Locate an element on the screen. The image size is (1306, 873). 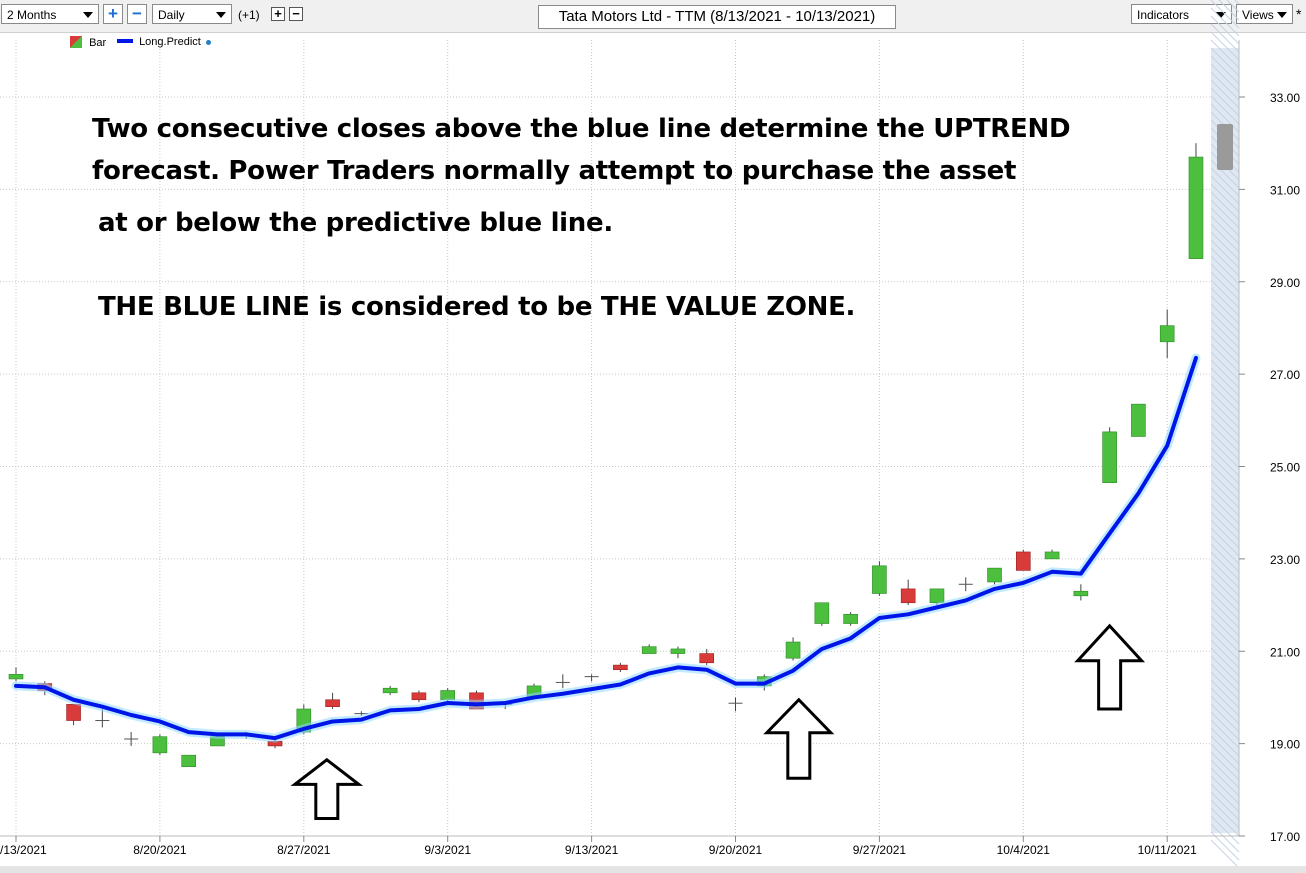
future-zone-hatch is located at coordinates (1225, 434).